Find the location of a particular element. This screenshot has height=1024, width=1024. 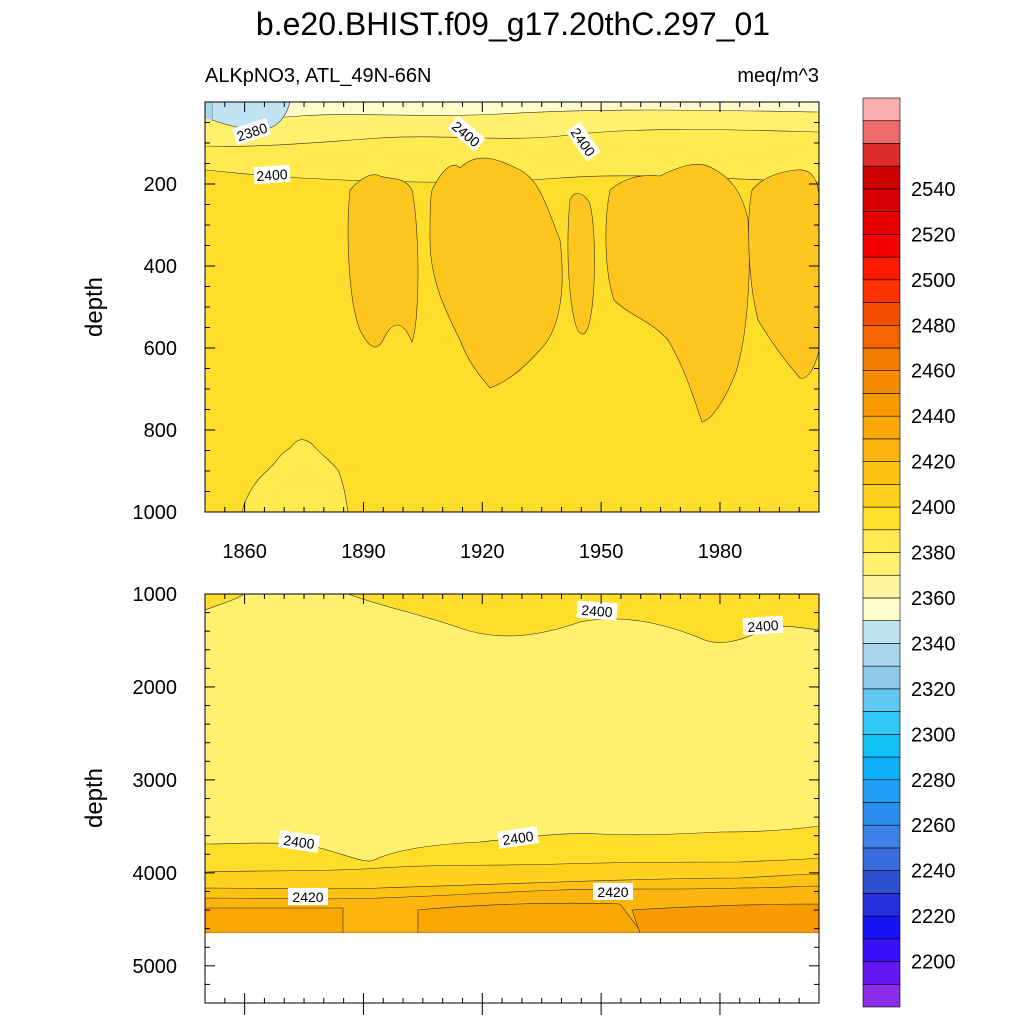

y-tick-label: 1000 is located at coordinates (155, 595).